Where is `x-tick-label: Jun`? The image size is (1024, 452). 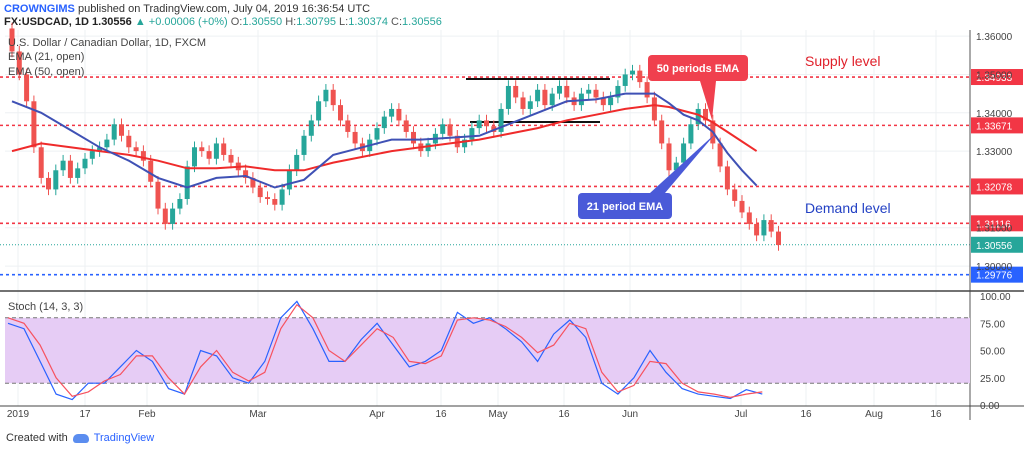
x-tick-label: Jun is located at coordinates (630, 414).